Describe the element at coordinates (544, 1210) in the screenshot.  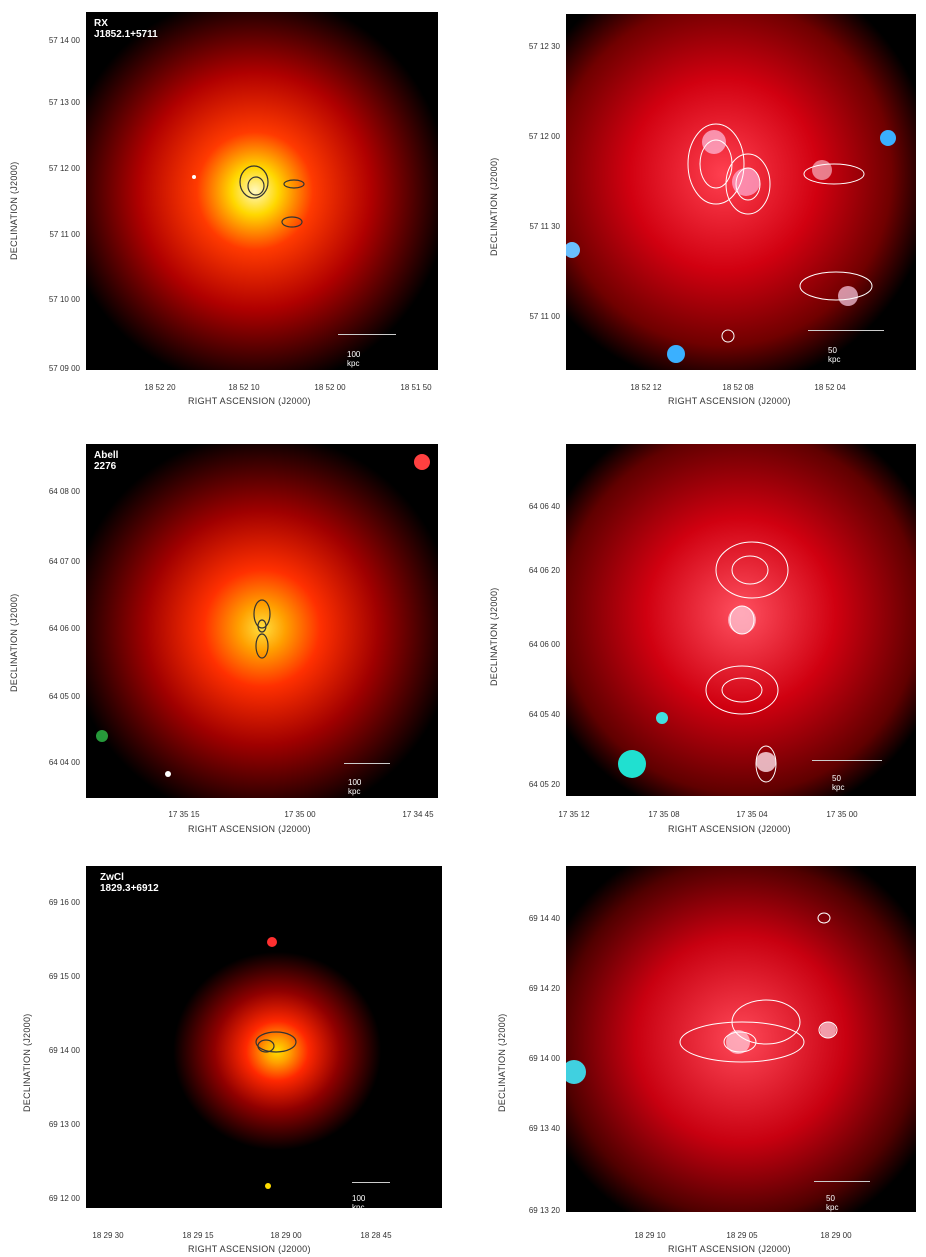
I see `y-tick: 69 13 20` at that location.